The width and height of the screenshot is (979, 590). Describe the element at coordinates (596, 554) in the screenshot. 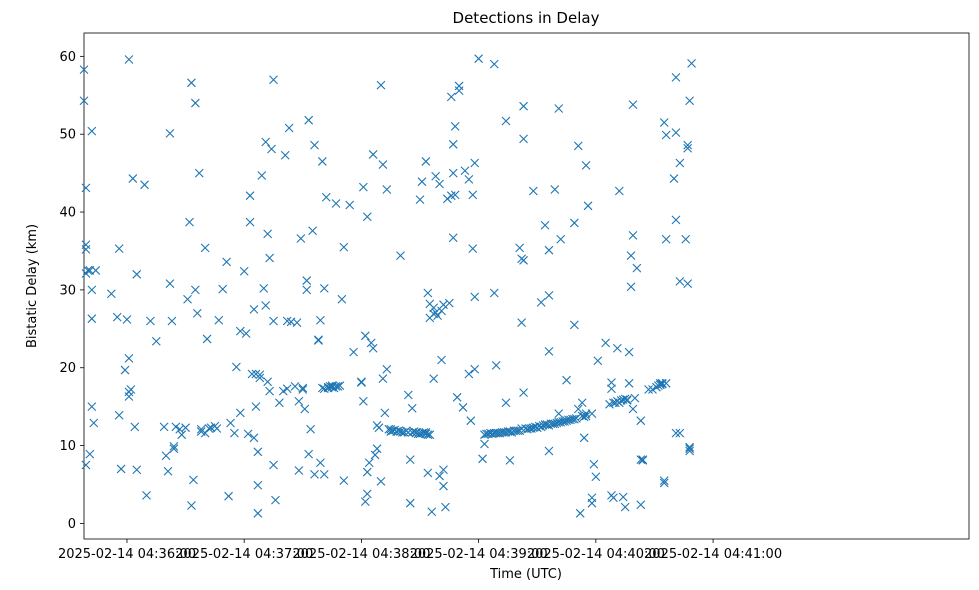

I see `x-tick-label: 2025-02-14 04:40:00` at that location.